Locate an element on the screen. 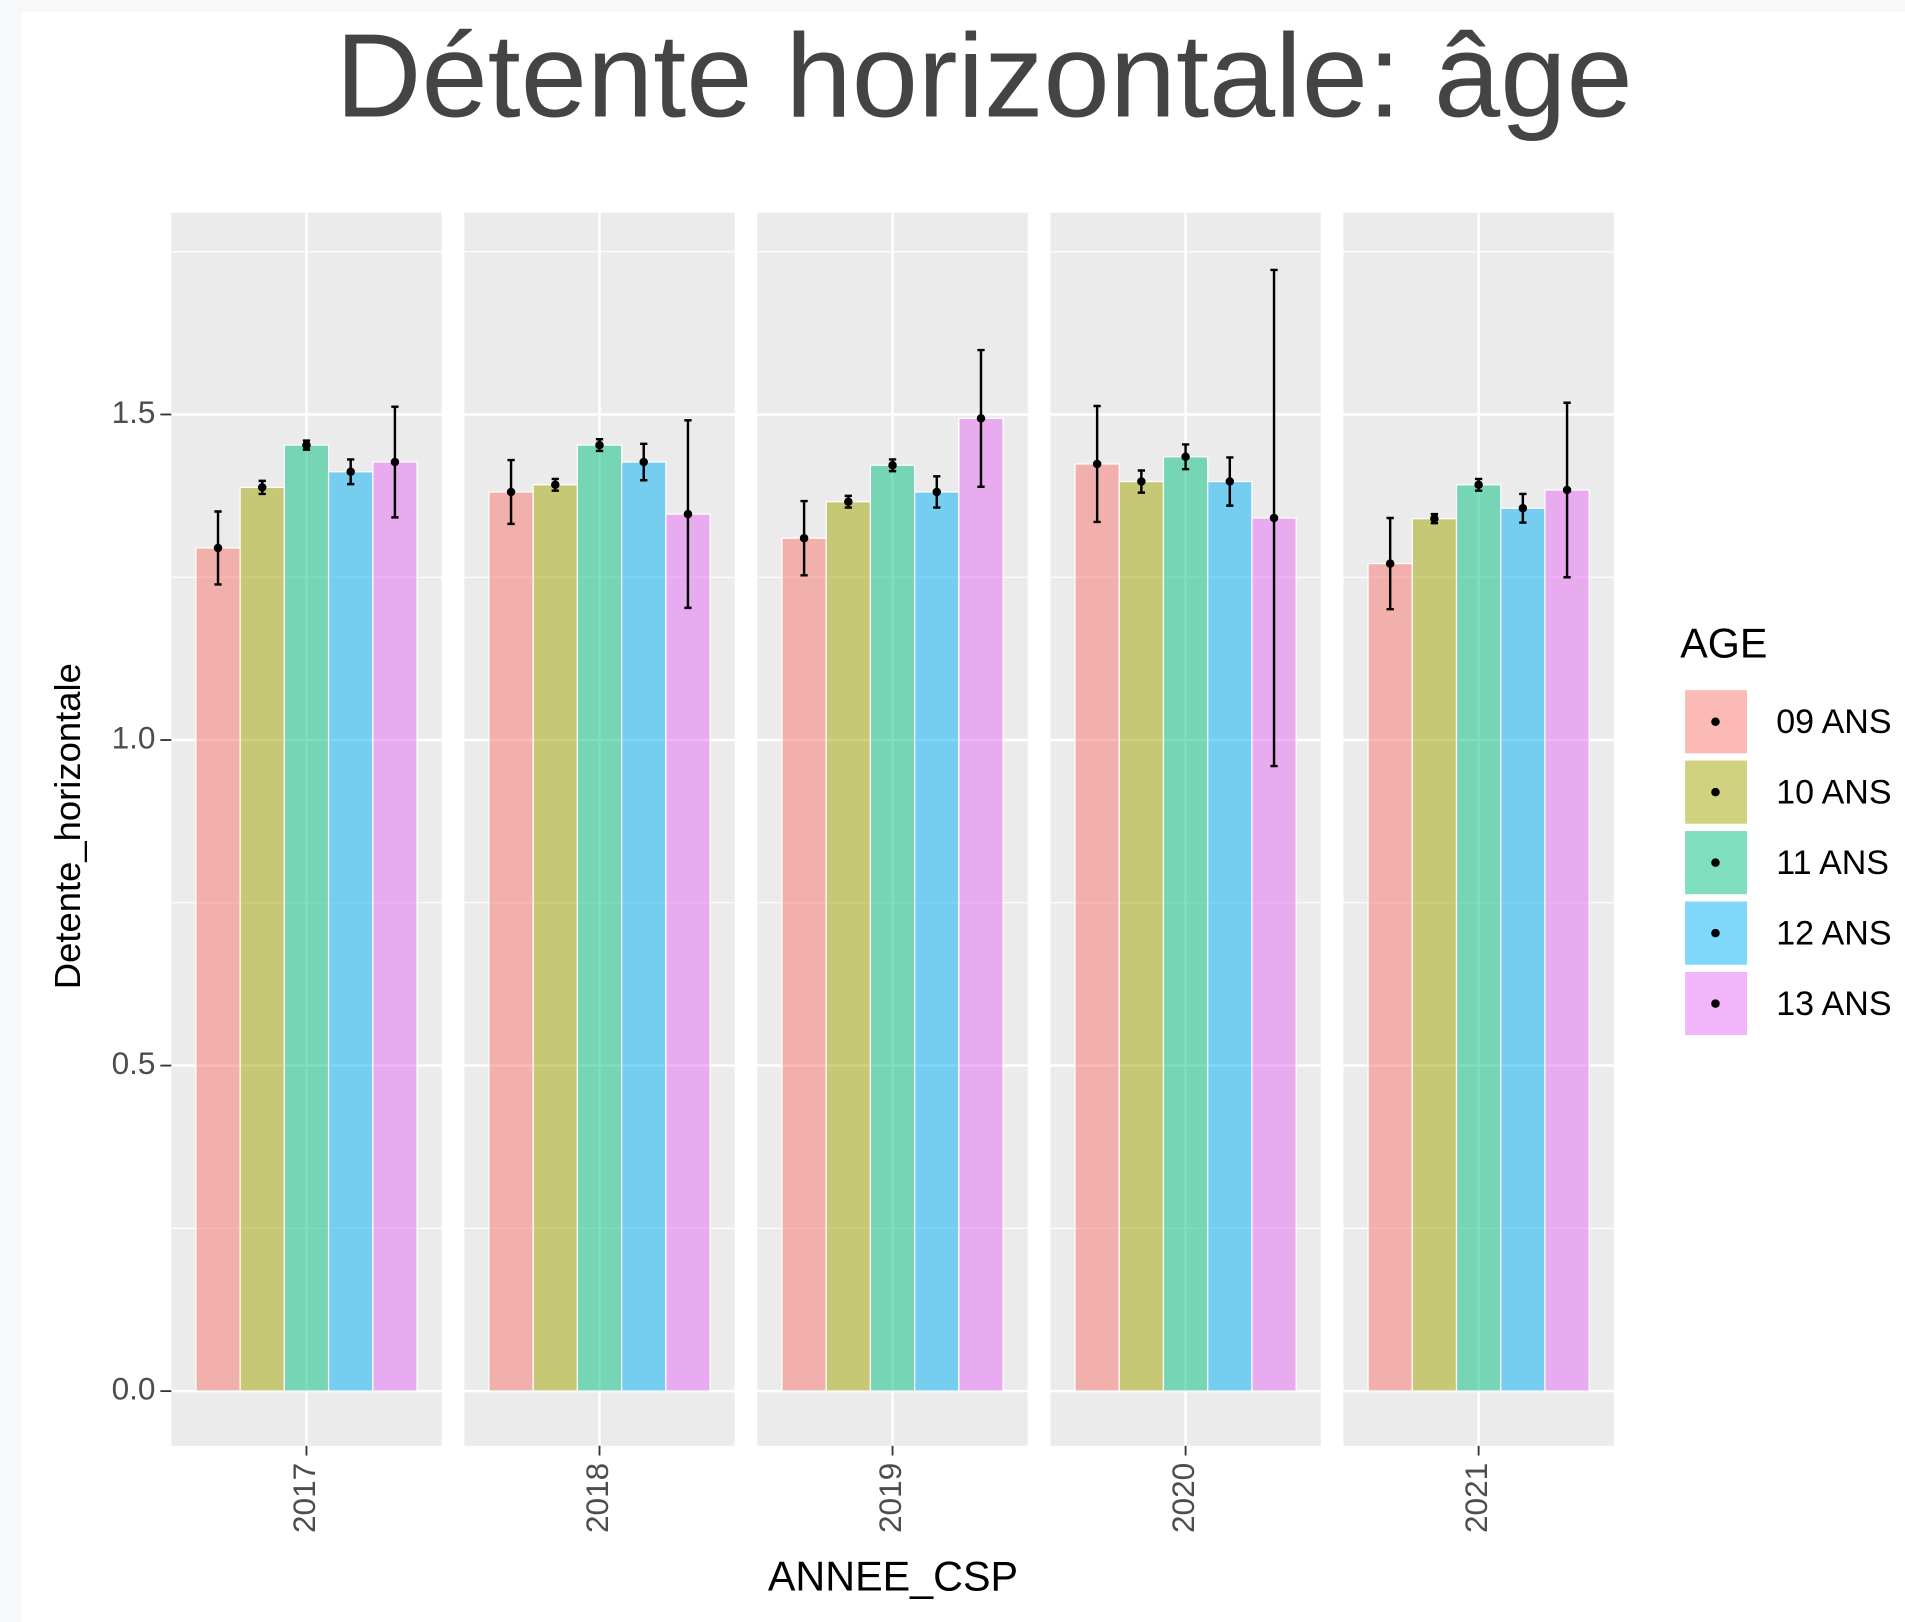  x-tick-label: 2018 is located at coordinates (597, 1498).